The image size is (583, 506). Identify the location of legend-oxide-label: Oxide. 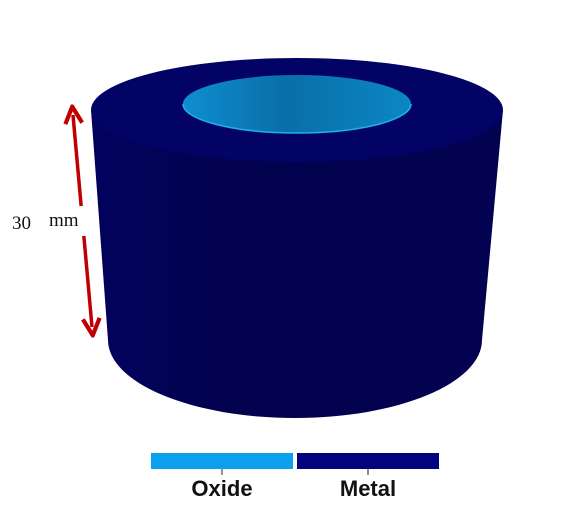
(222, 488).